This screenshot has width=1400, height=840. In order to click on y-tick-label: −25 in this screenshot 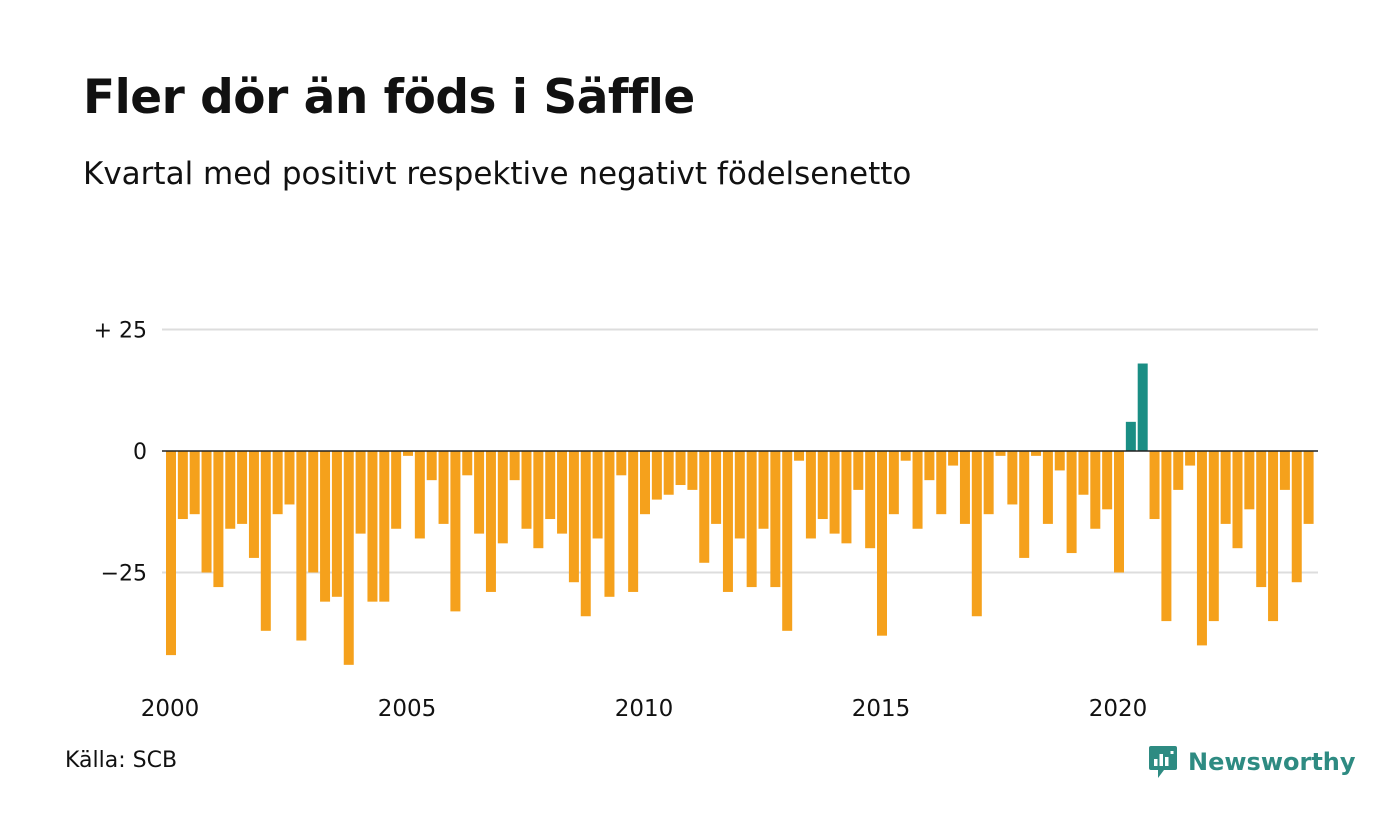, I will do `click(124, 574)`.